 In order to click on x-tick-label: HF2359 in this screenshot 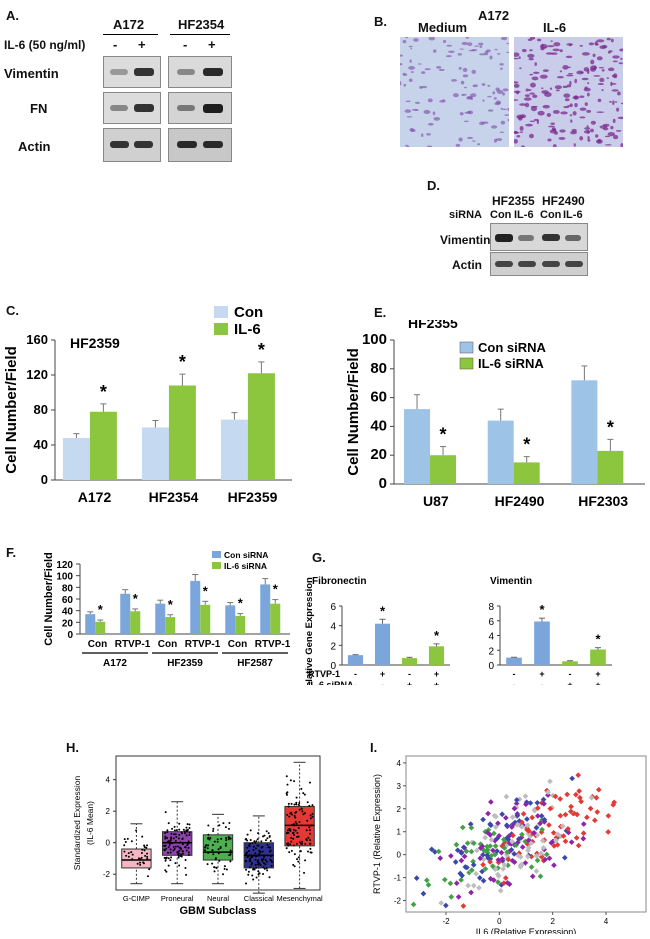, I will do `click(253, 497)`.